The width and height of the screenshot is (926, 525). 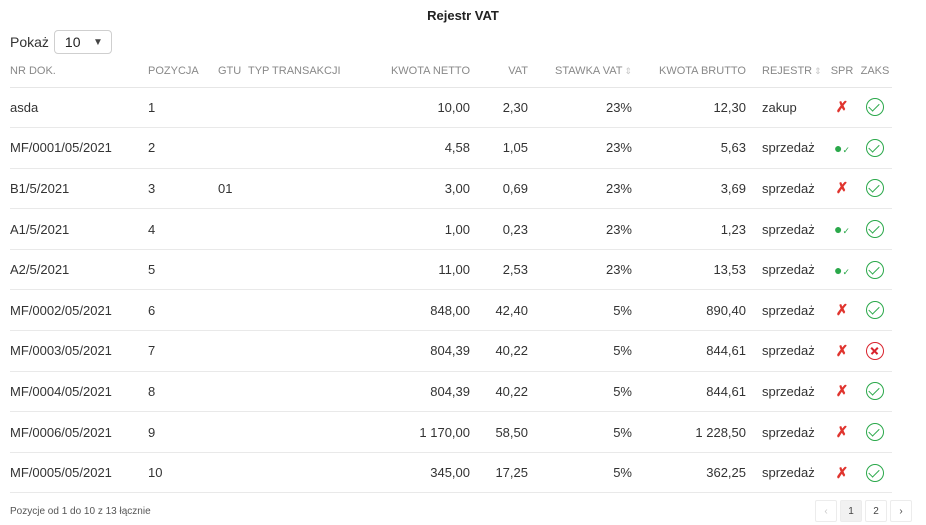 I want to click on page-title: Rejestr VAT, so click(x=463, y=15).